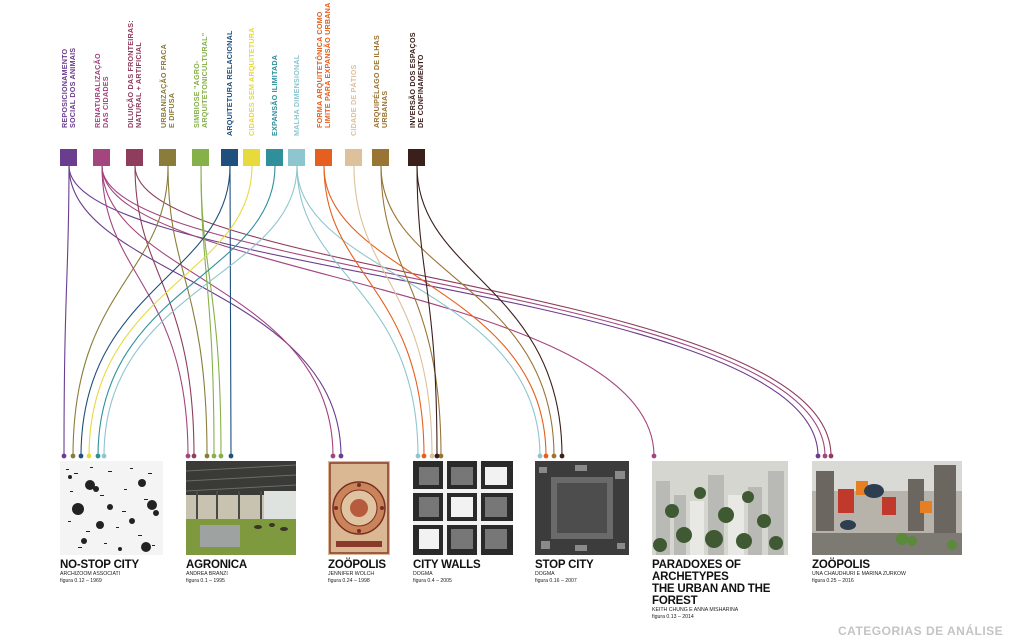 Image resolution: width=1024 pixels, height=640 pixels. What do you see at coordinates (887, 508) in the screenshot?
I see `project-image-collage` at bounding box center [887, 508].